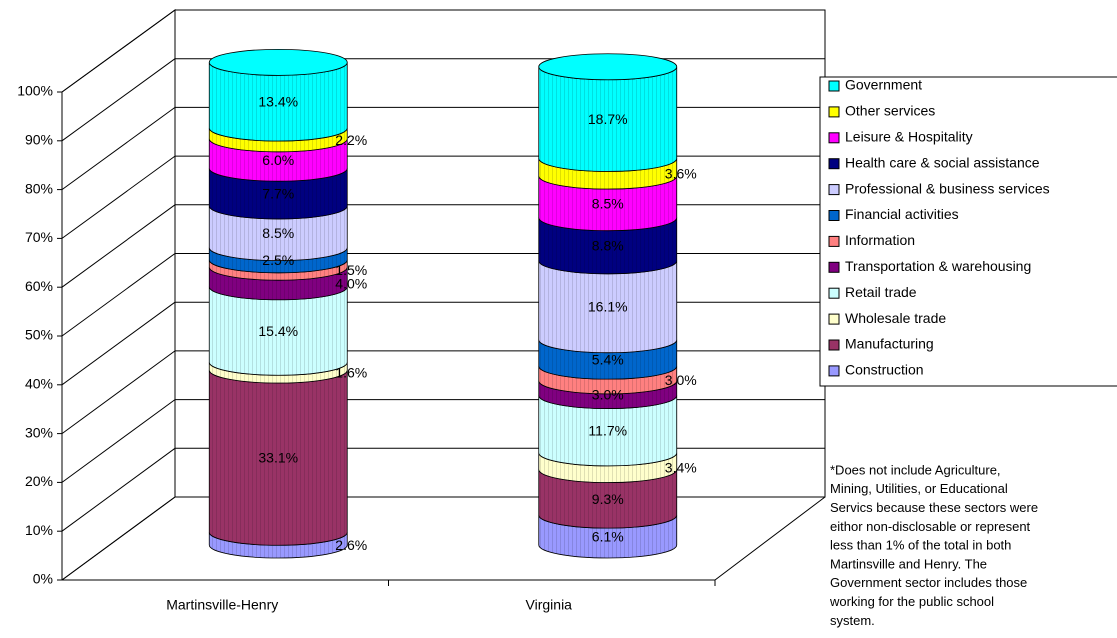 This screenshot has height=638, width=1117. Describe the element at coordinates (35, 91) in the screenshot. I see `y-tick-label: 100%` at that location.